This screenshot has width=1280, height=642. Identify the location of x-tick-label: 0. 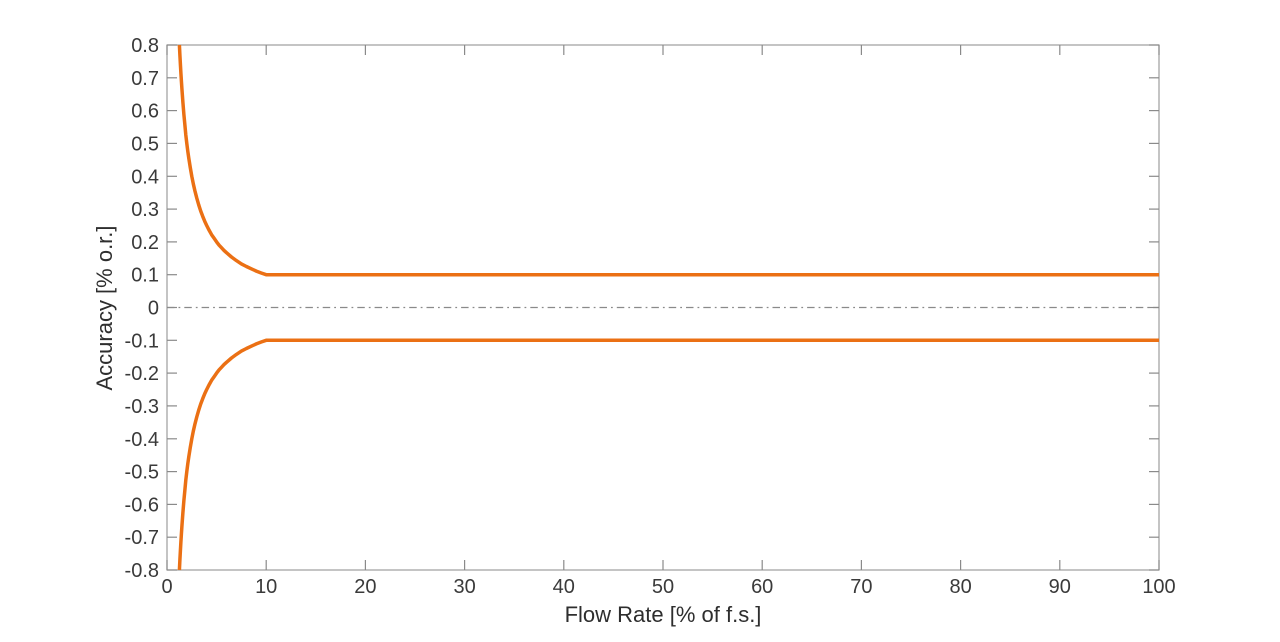
(166, 587).